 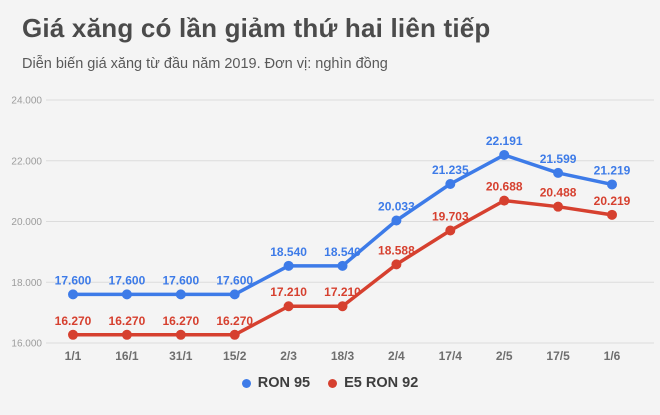 I want to click on y-axis-tick-label: 24.000, so click(x=26, y=101).